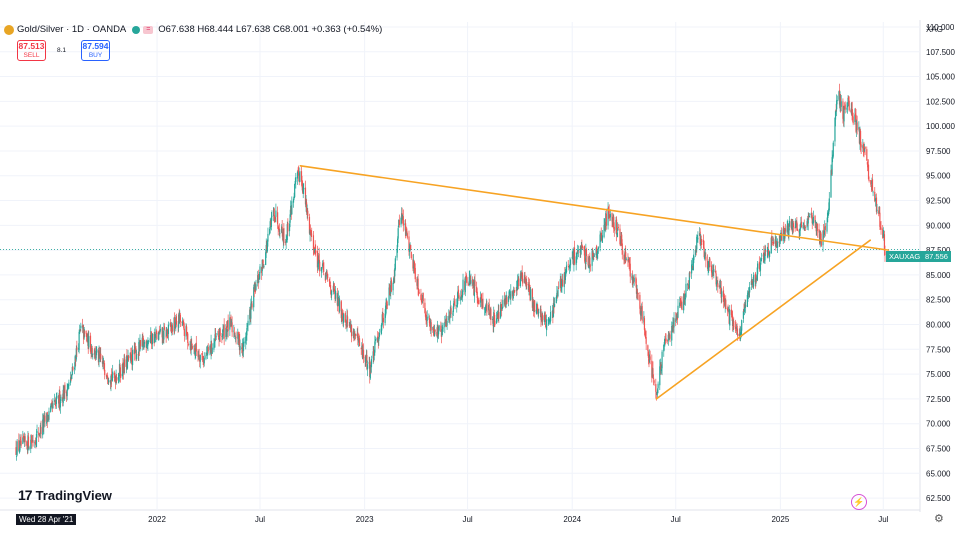 The width and height of the screenshot is (971, 554). What do you see at coordinates (518, 519) in the screenshot?
I see `time-axis: 2022 Jul 2023 Jul 2024 Jul 2025 Jul` at bounding box center [518, 519].